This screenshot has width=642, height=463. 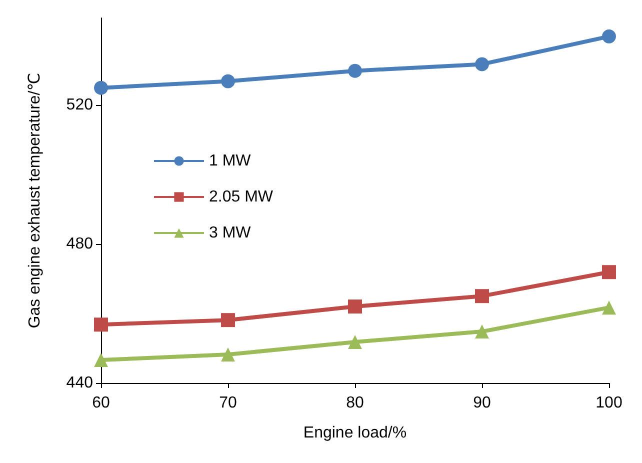 I want to click on x-axis-title: Engine load/%, so click(x=355, y=433).